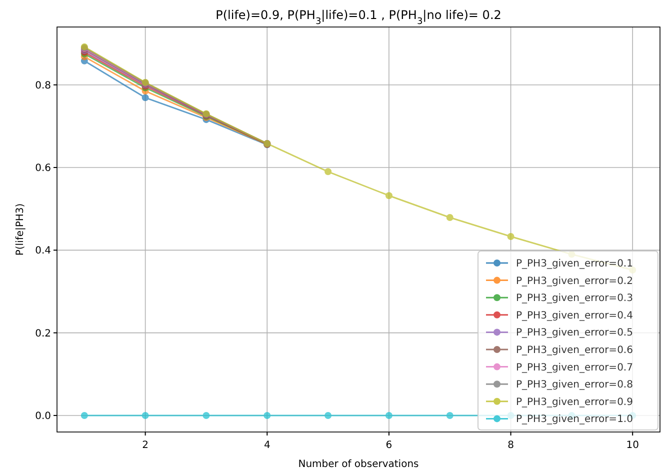  What do you see at coordinates (358, 464) in the screenshot?
I see `x-axis-title: Number of observations` at bounding box center [358, 464].